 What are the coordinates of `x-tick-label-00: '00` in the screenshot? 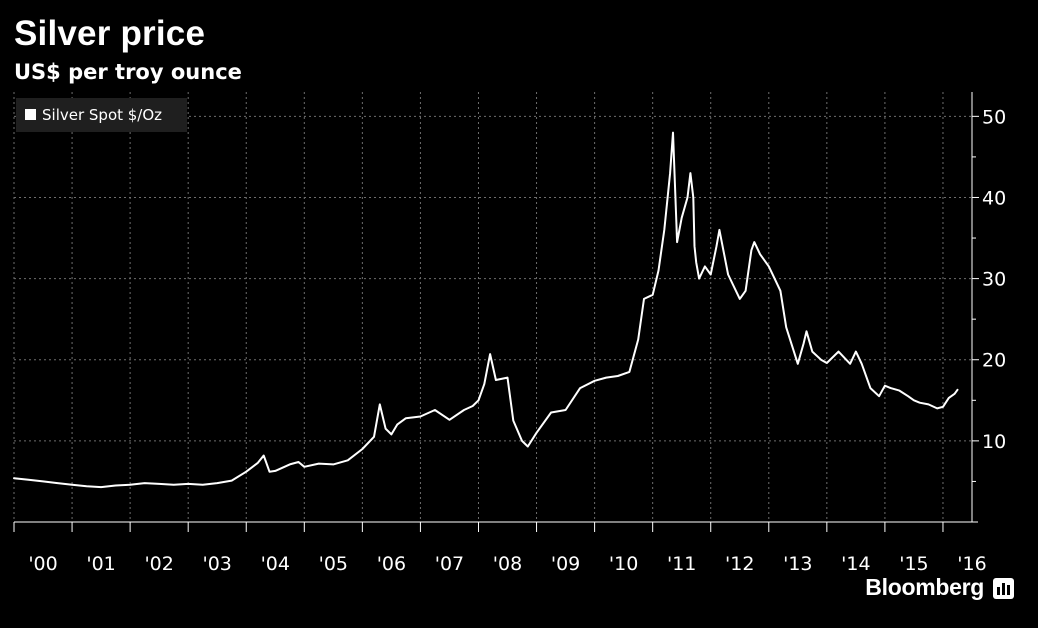 It's located at (42, 564).